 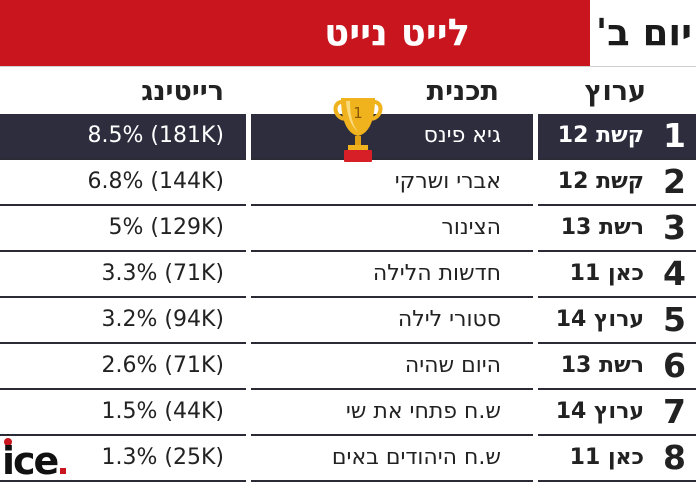 I want to click on table-row: (181K) 8.5% גיא פינס קשת 12 1, so click(x=348, y=137).